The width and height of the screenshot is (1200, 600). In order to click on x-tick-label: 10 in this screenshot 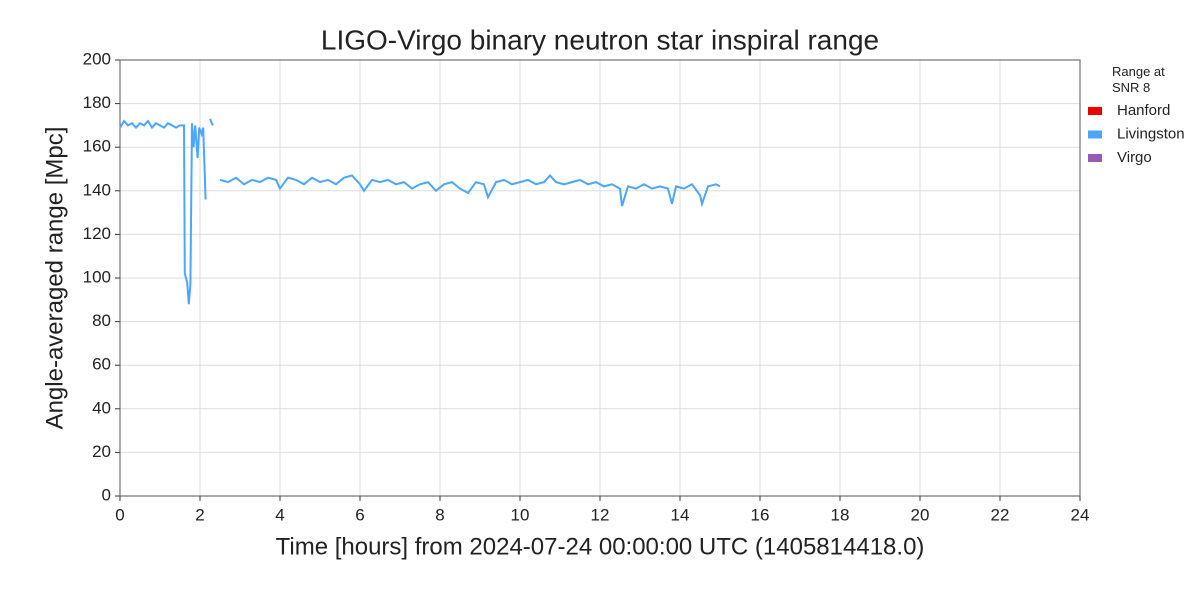, I will do `click(520, 514)`.